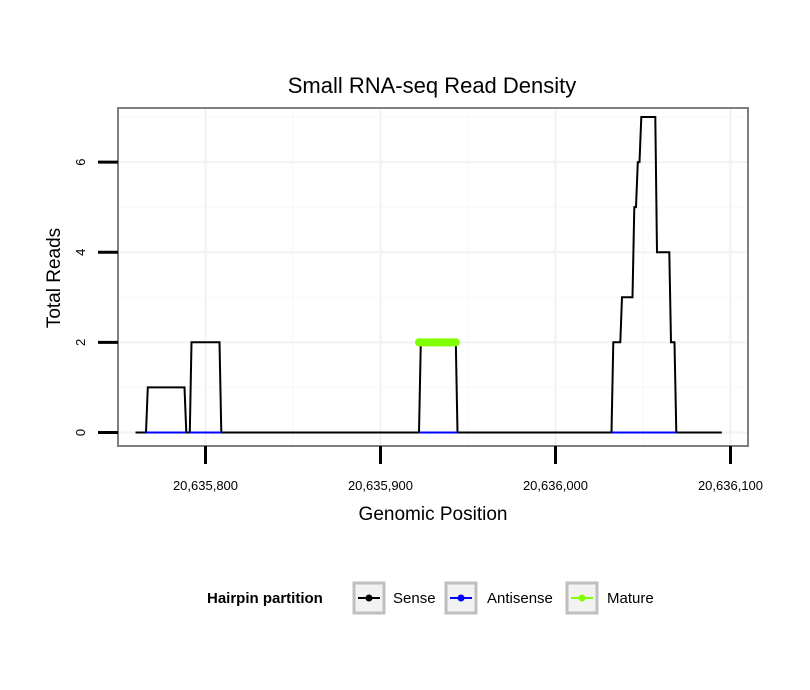  Describe the element at coordinates (80, 252) in the screenshot. I see `y-tick-label: 4` at that location.